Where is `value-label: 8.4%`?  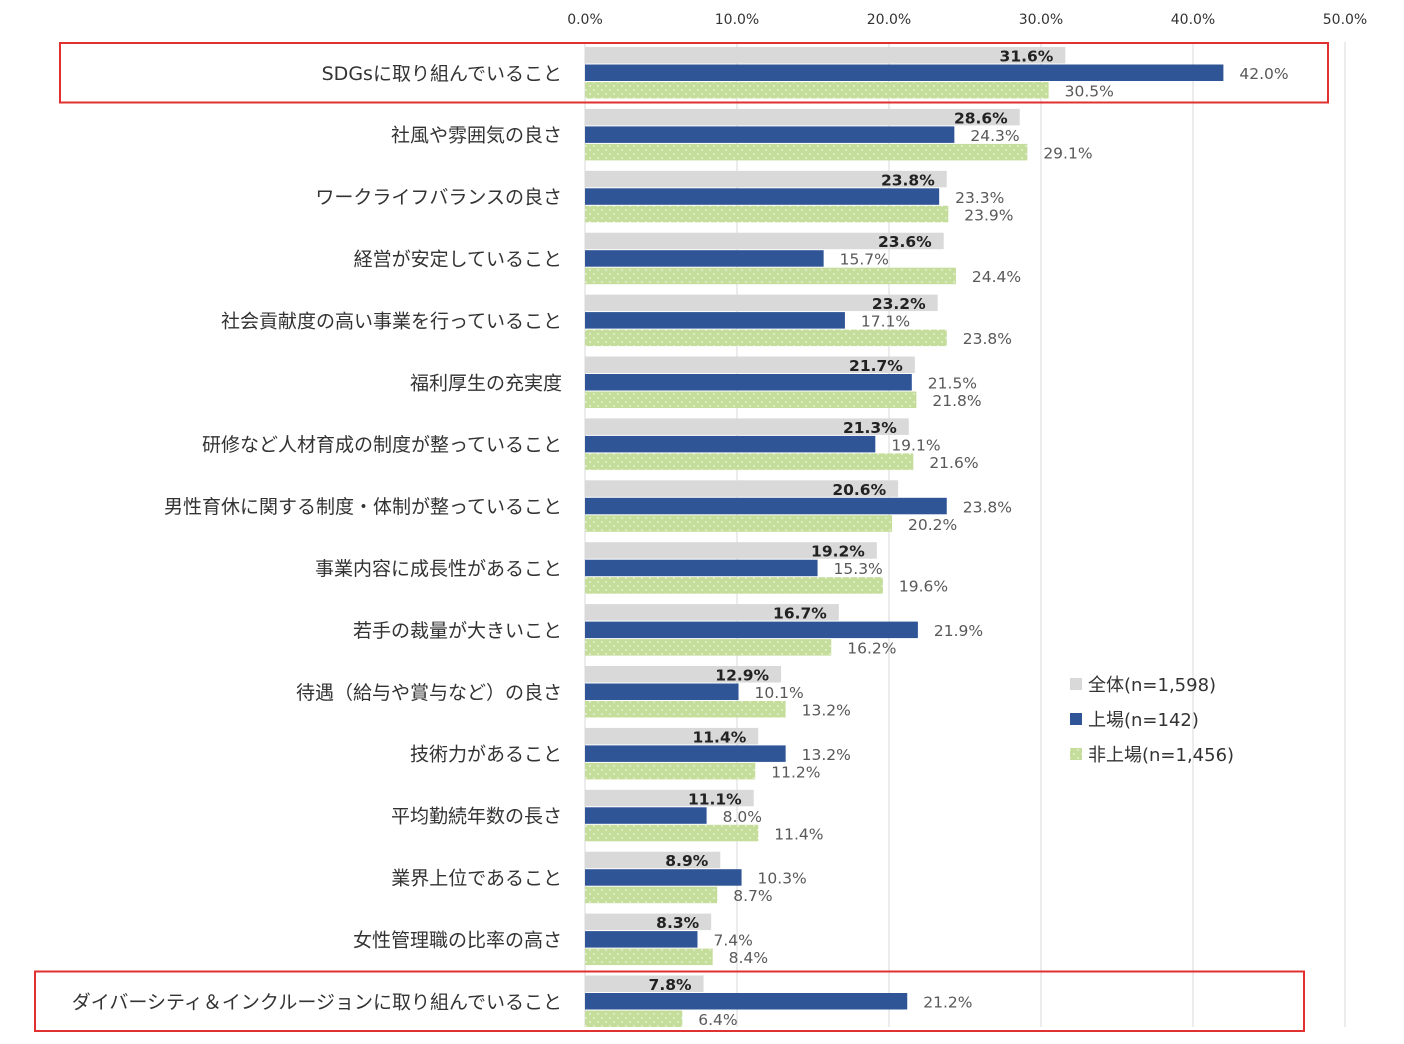
value-label: 8.4% is located at coordinates (748, 958).